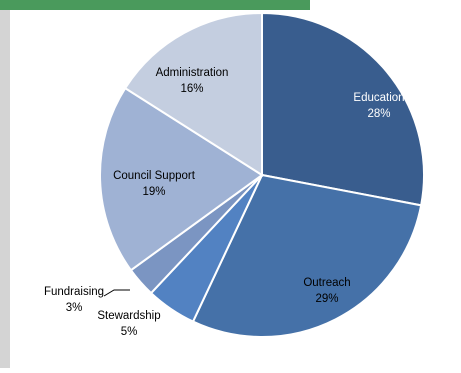  What do you see at coordinates (326, 283) in the screenshot?
I see `slice-label-outreach: Outreach` at bounding box center [326, 283].